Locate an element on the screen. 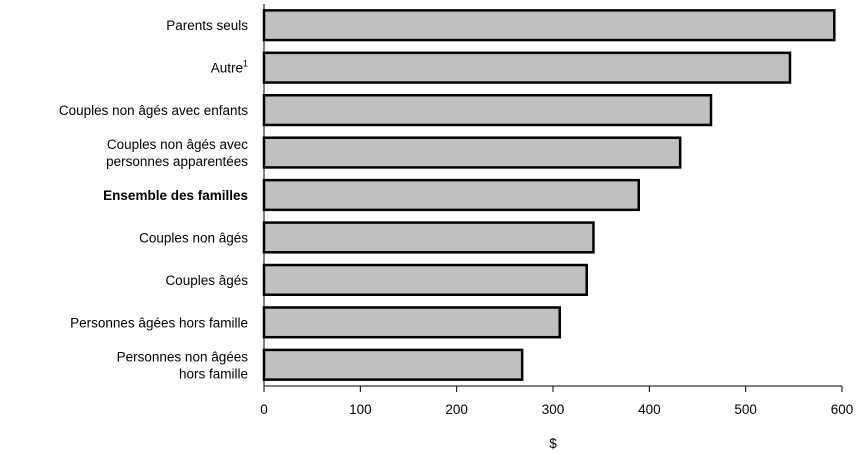 The width and height of the screenshot is (856, 455). category-label-7-line-0: Personnes âgées hors famille is located at coordinates (159, 322).